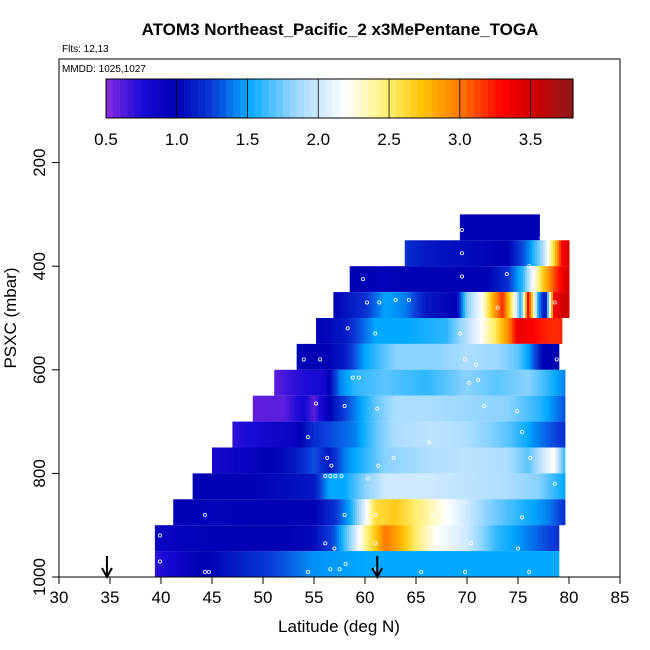 The height and width of the screenshot is (650, 650). I want to click on x-tick-label: 45, so click(212, 597).